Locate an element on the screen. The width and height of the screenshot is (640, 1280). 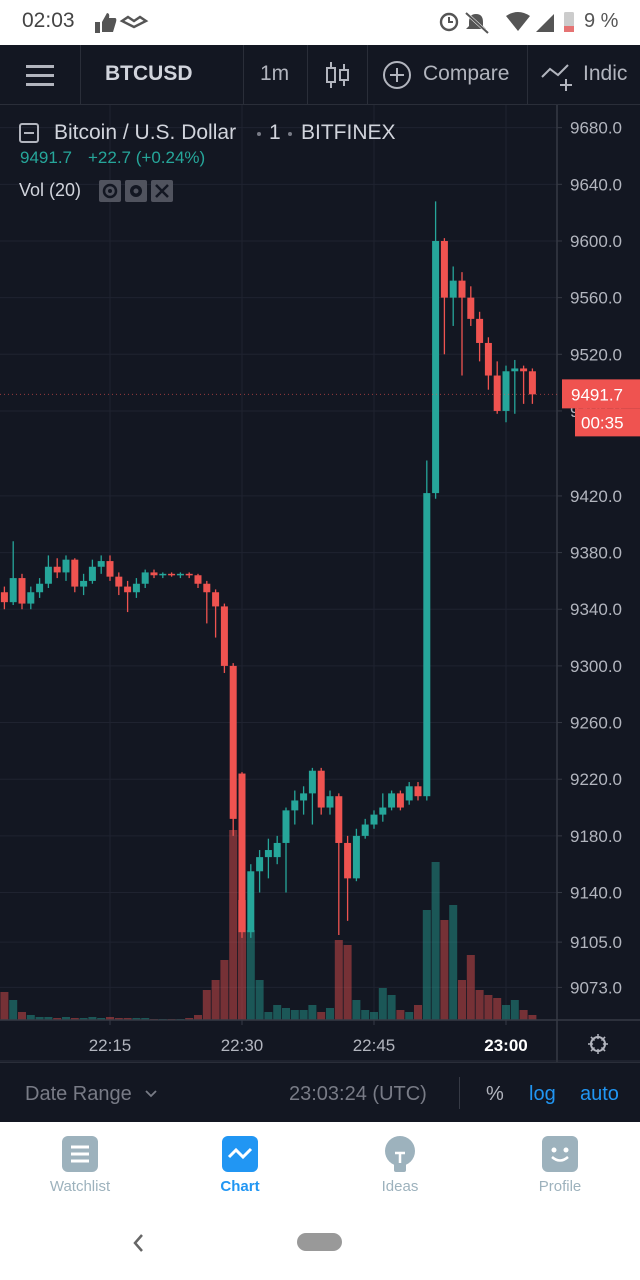
indicator-controls is located at coordinates (137, 191).